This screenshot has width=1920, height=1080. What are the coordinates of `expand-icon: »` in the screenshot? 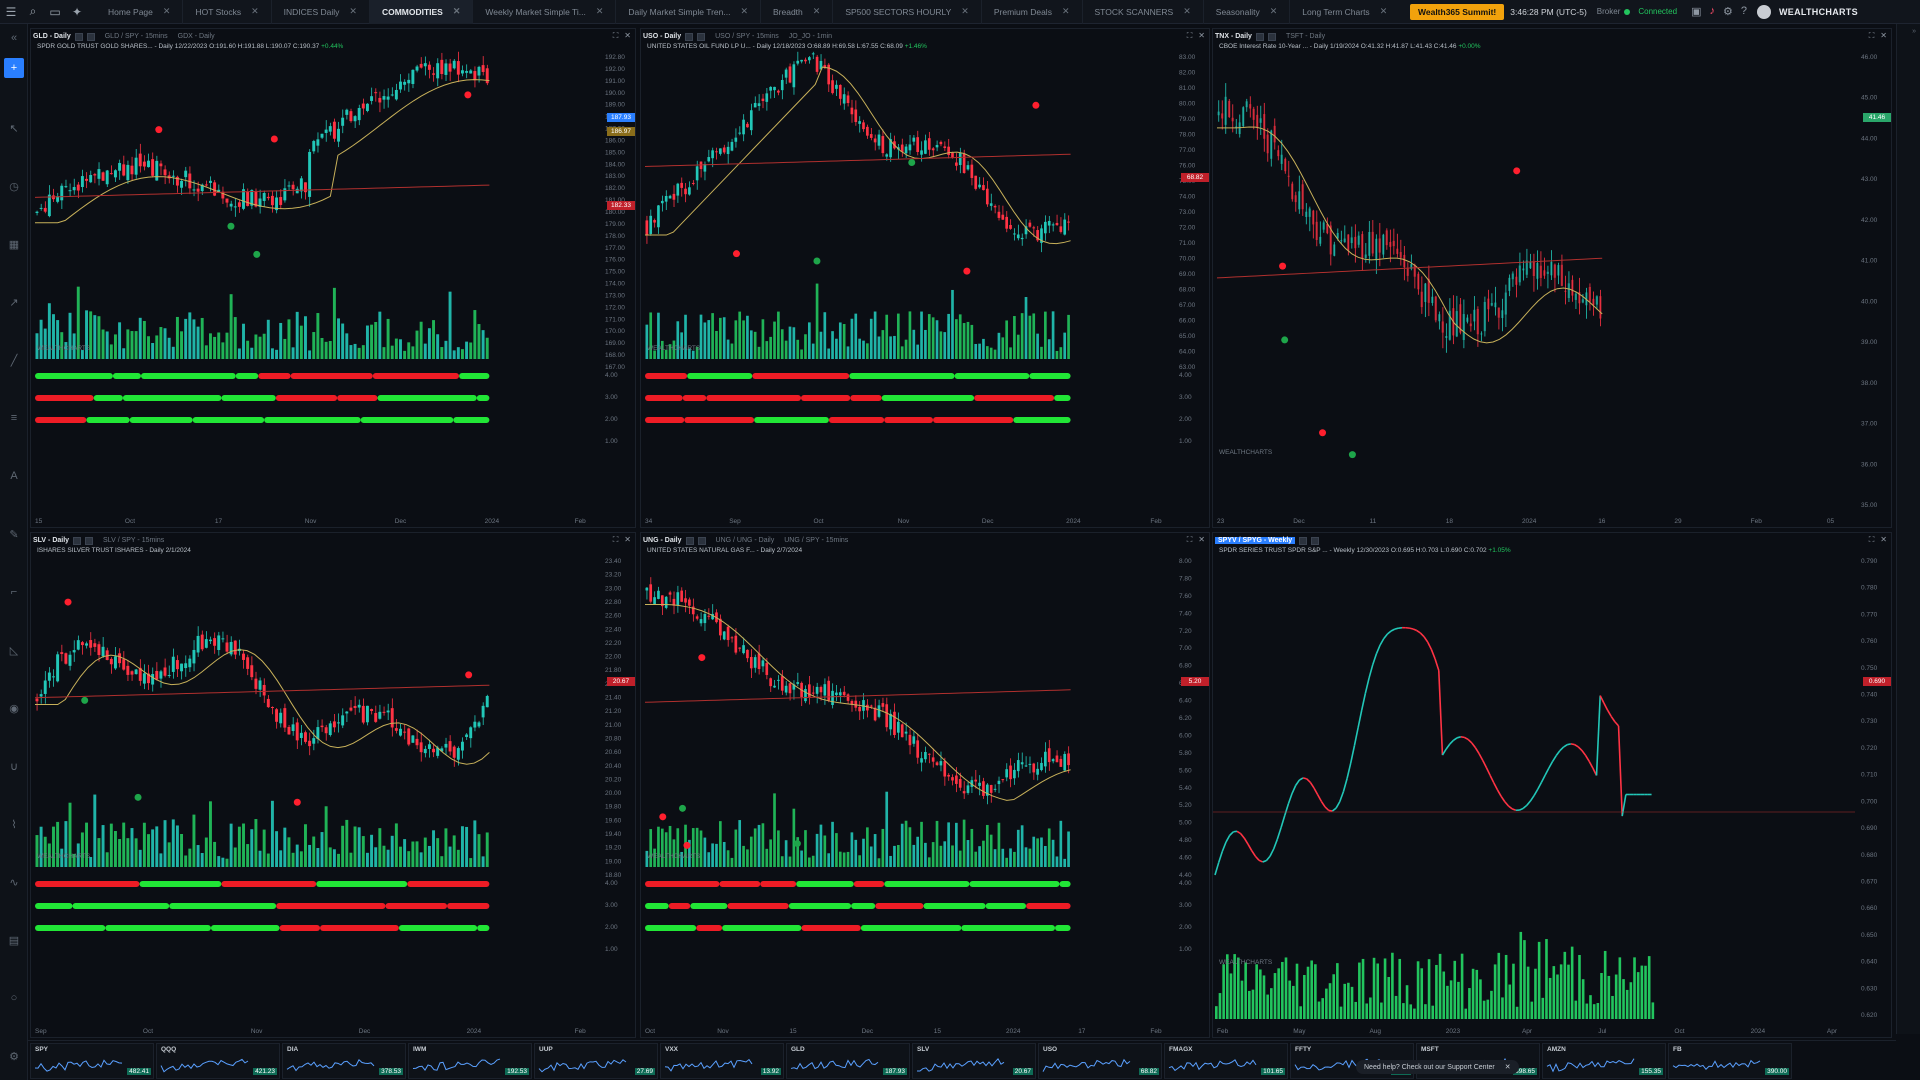 It's located at (1914, 31).